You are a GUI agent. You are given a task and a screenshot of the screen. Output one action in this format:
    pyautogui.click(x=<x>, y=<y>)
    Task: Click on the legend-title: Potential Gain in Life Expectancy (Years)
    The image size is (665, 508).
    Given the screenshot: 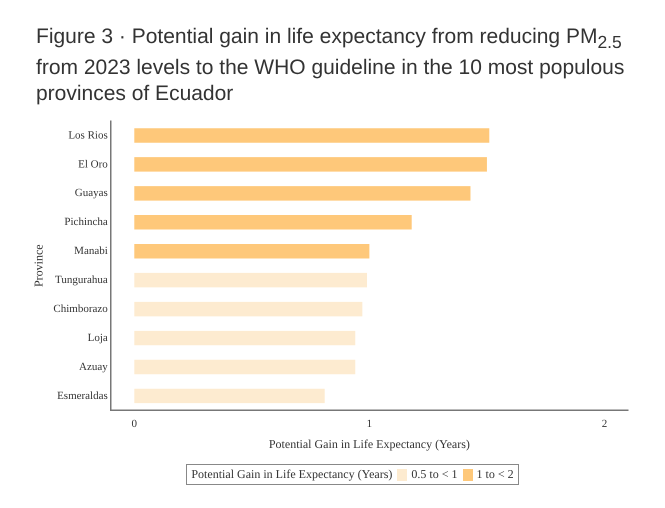 What is the action you would take?
    pyautogui.click(x=291, y=474)
    